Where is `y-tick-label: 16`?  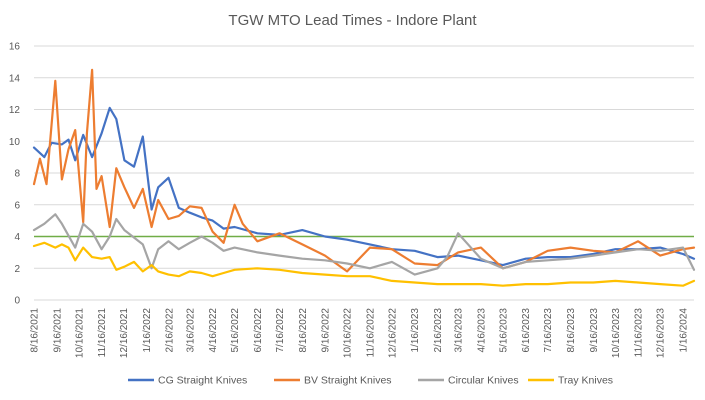
y-tick-label: 16 is located at coordinates (15, 47).